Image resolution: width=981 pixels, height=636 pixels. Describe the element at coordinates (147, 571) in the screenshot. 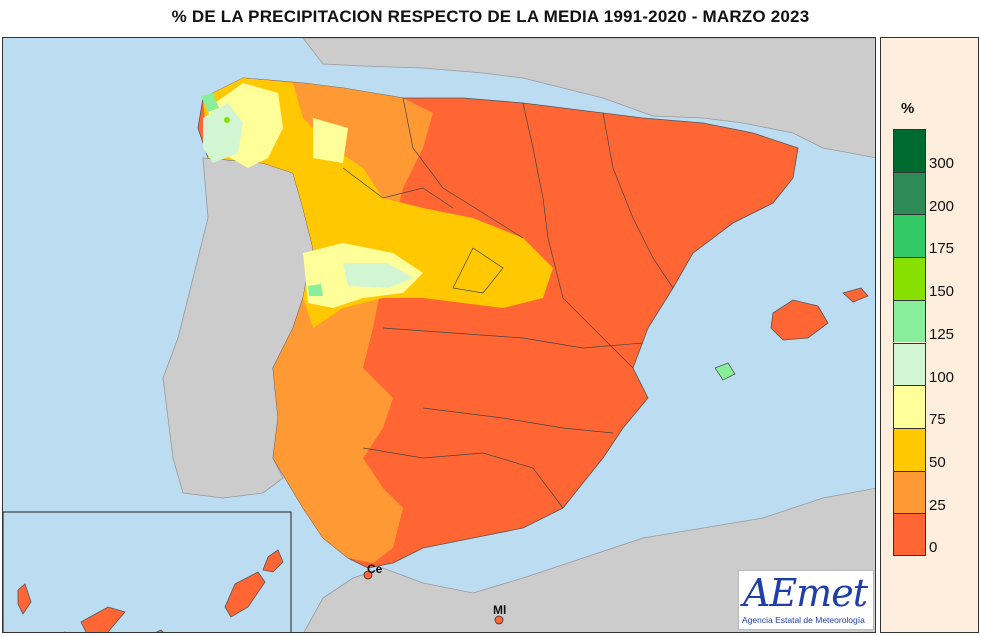

I see `canary-inset` at that location.